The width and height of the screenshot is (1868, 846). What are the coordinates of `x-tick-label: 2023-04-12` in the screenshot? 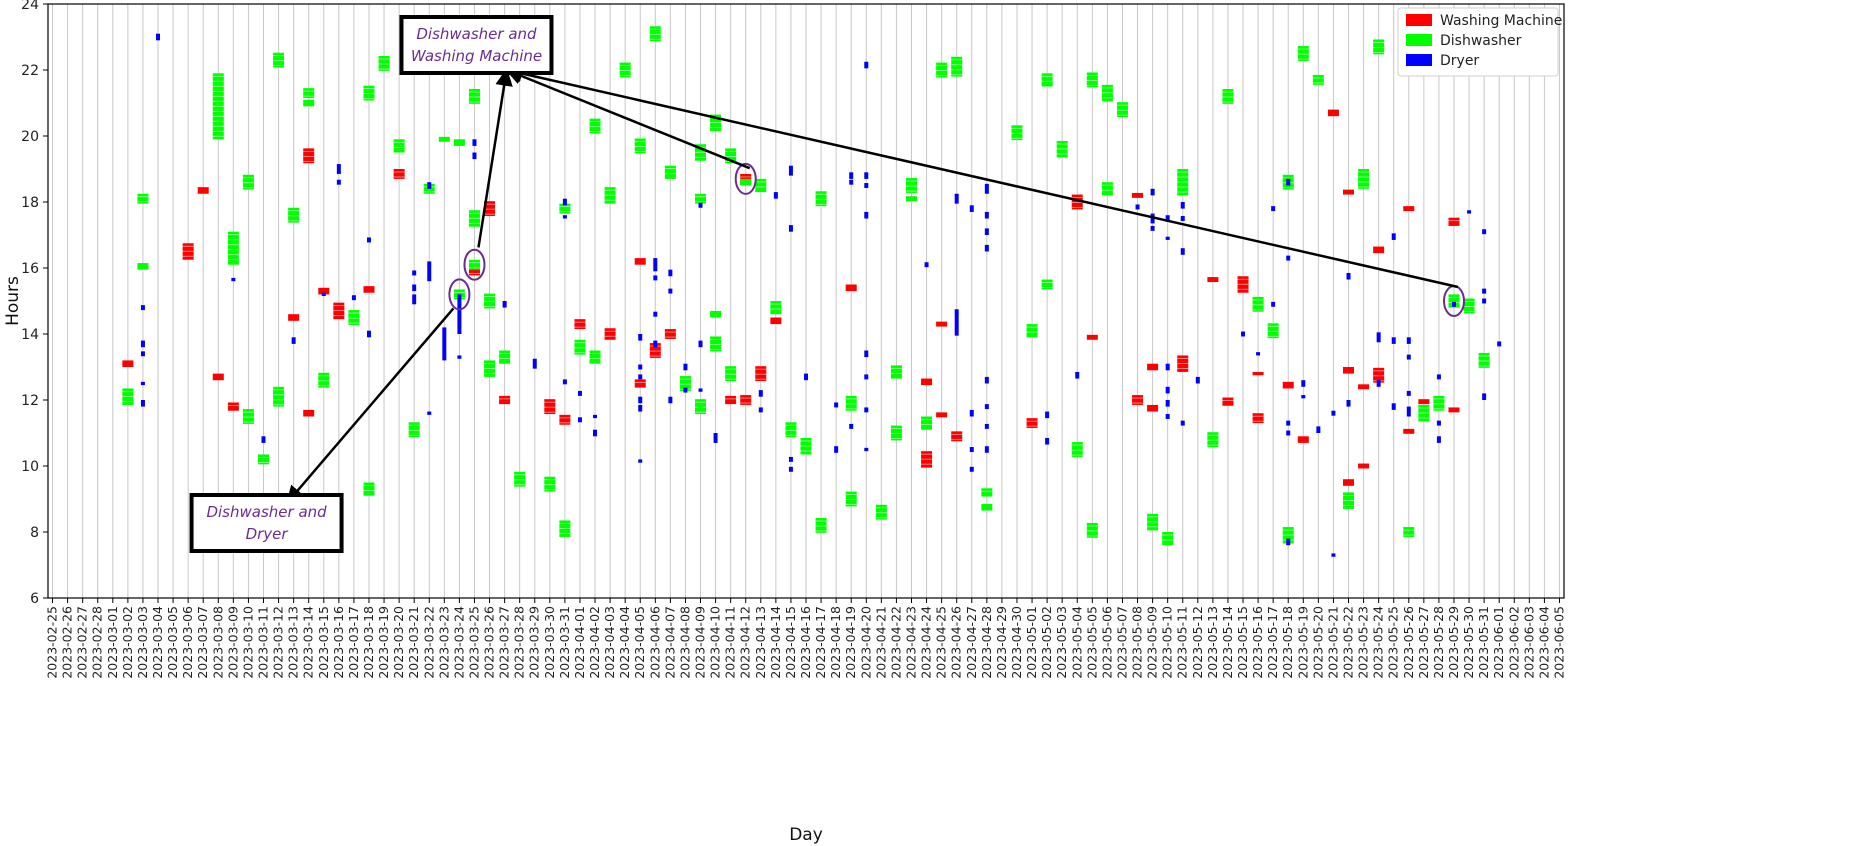 It's located at (745, 642).